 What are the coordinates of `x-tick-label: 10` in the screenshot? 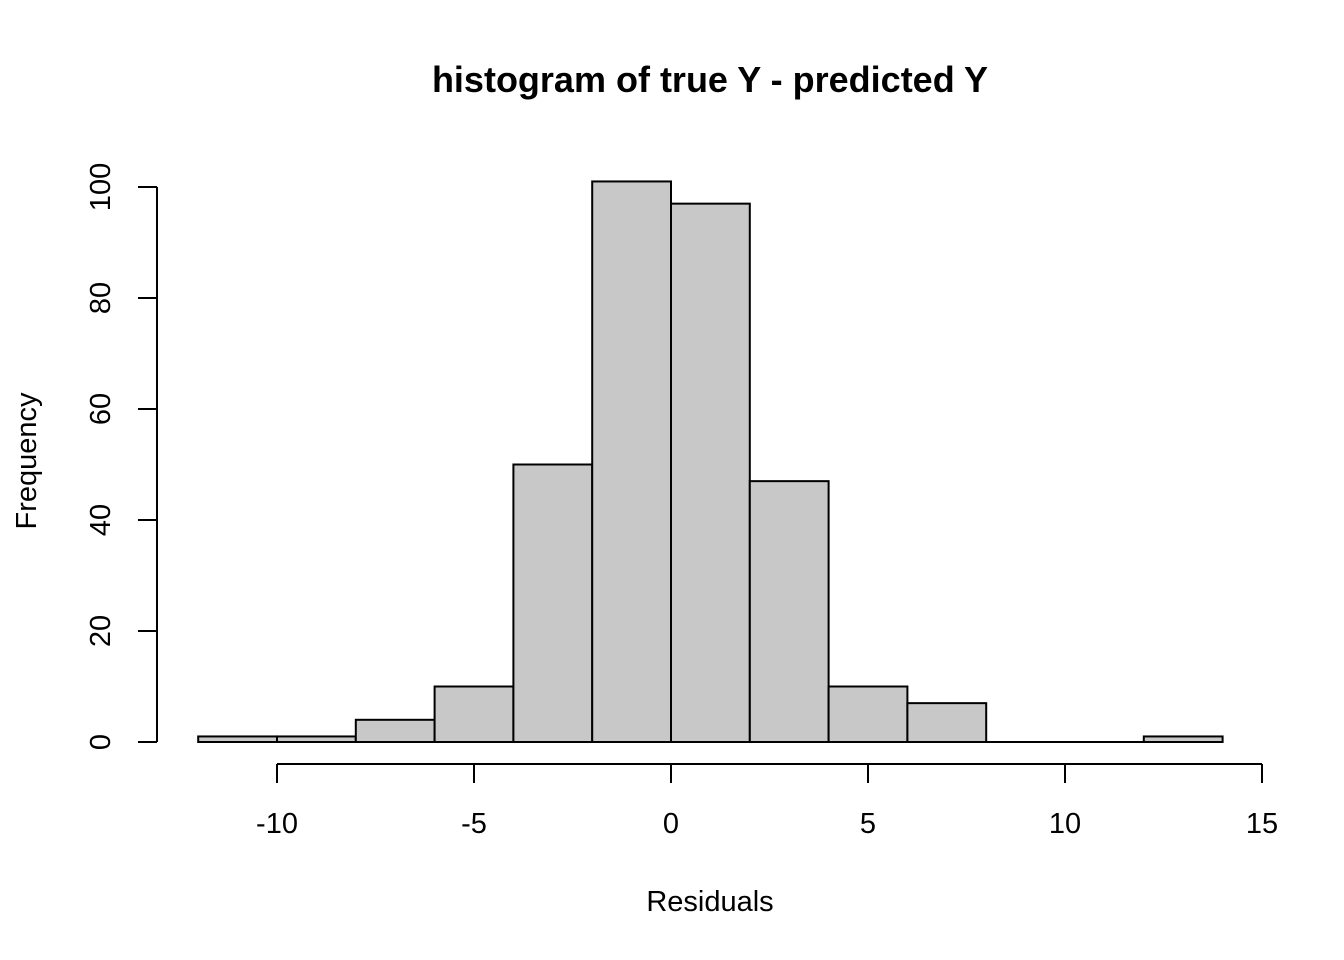 It's located at (1065, 824).